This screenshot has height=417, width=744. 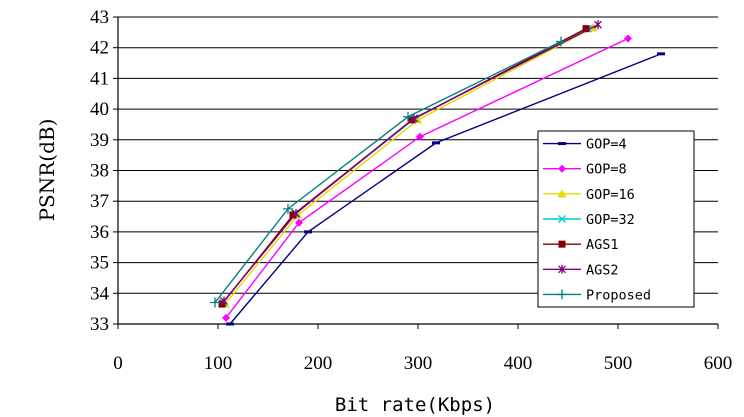 I want to click on x-tick-label: 100, so click(x=218, y=363).